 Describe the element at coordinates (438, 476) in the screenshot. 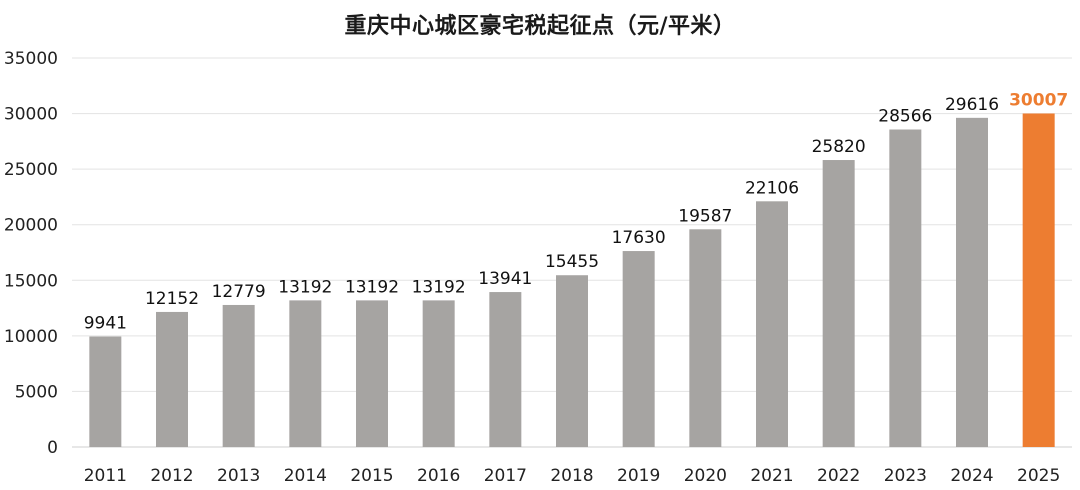

I see `x-tick-label: 2016` at that location.